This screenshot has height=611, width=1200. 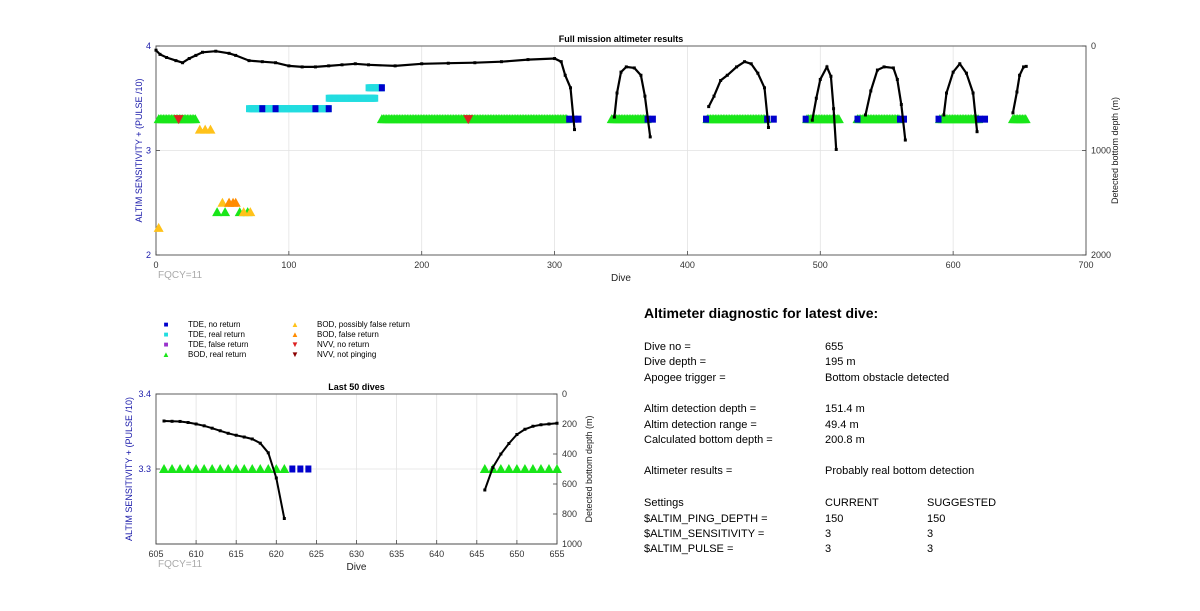 What do you see at coordinates (516, 554) in the screenshot?
I see `x-tick-label: 650` at bounding box center [516, 554].